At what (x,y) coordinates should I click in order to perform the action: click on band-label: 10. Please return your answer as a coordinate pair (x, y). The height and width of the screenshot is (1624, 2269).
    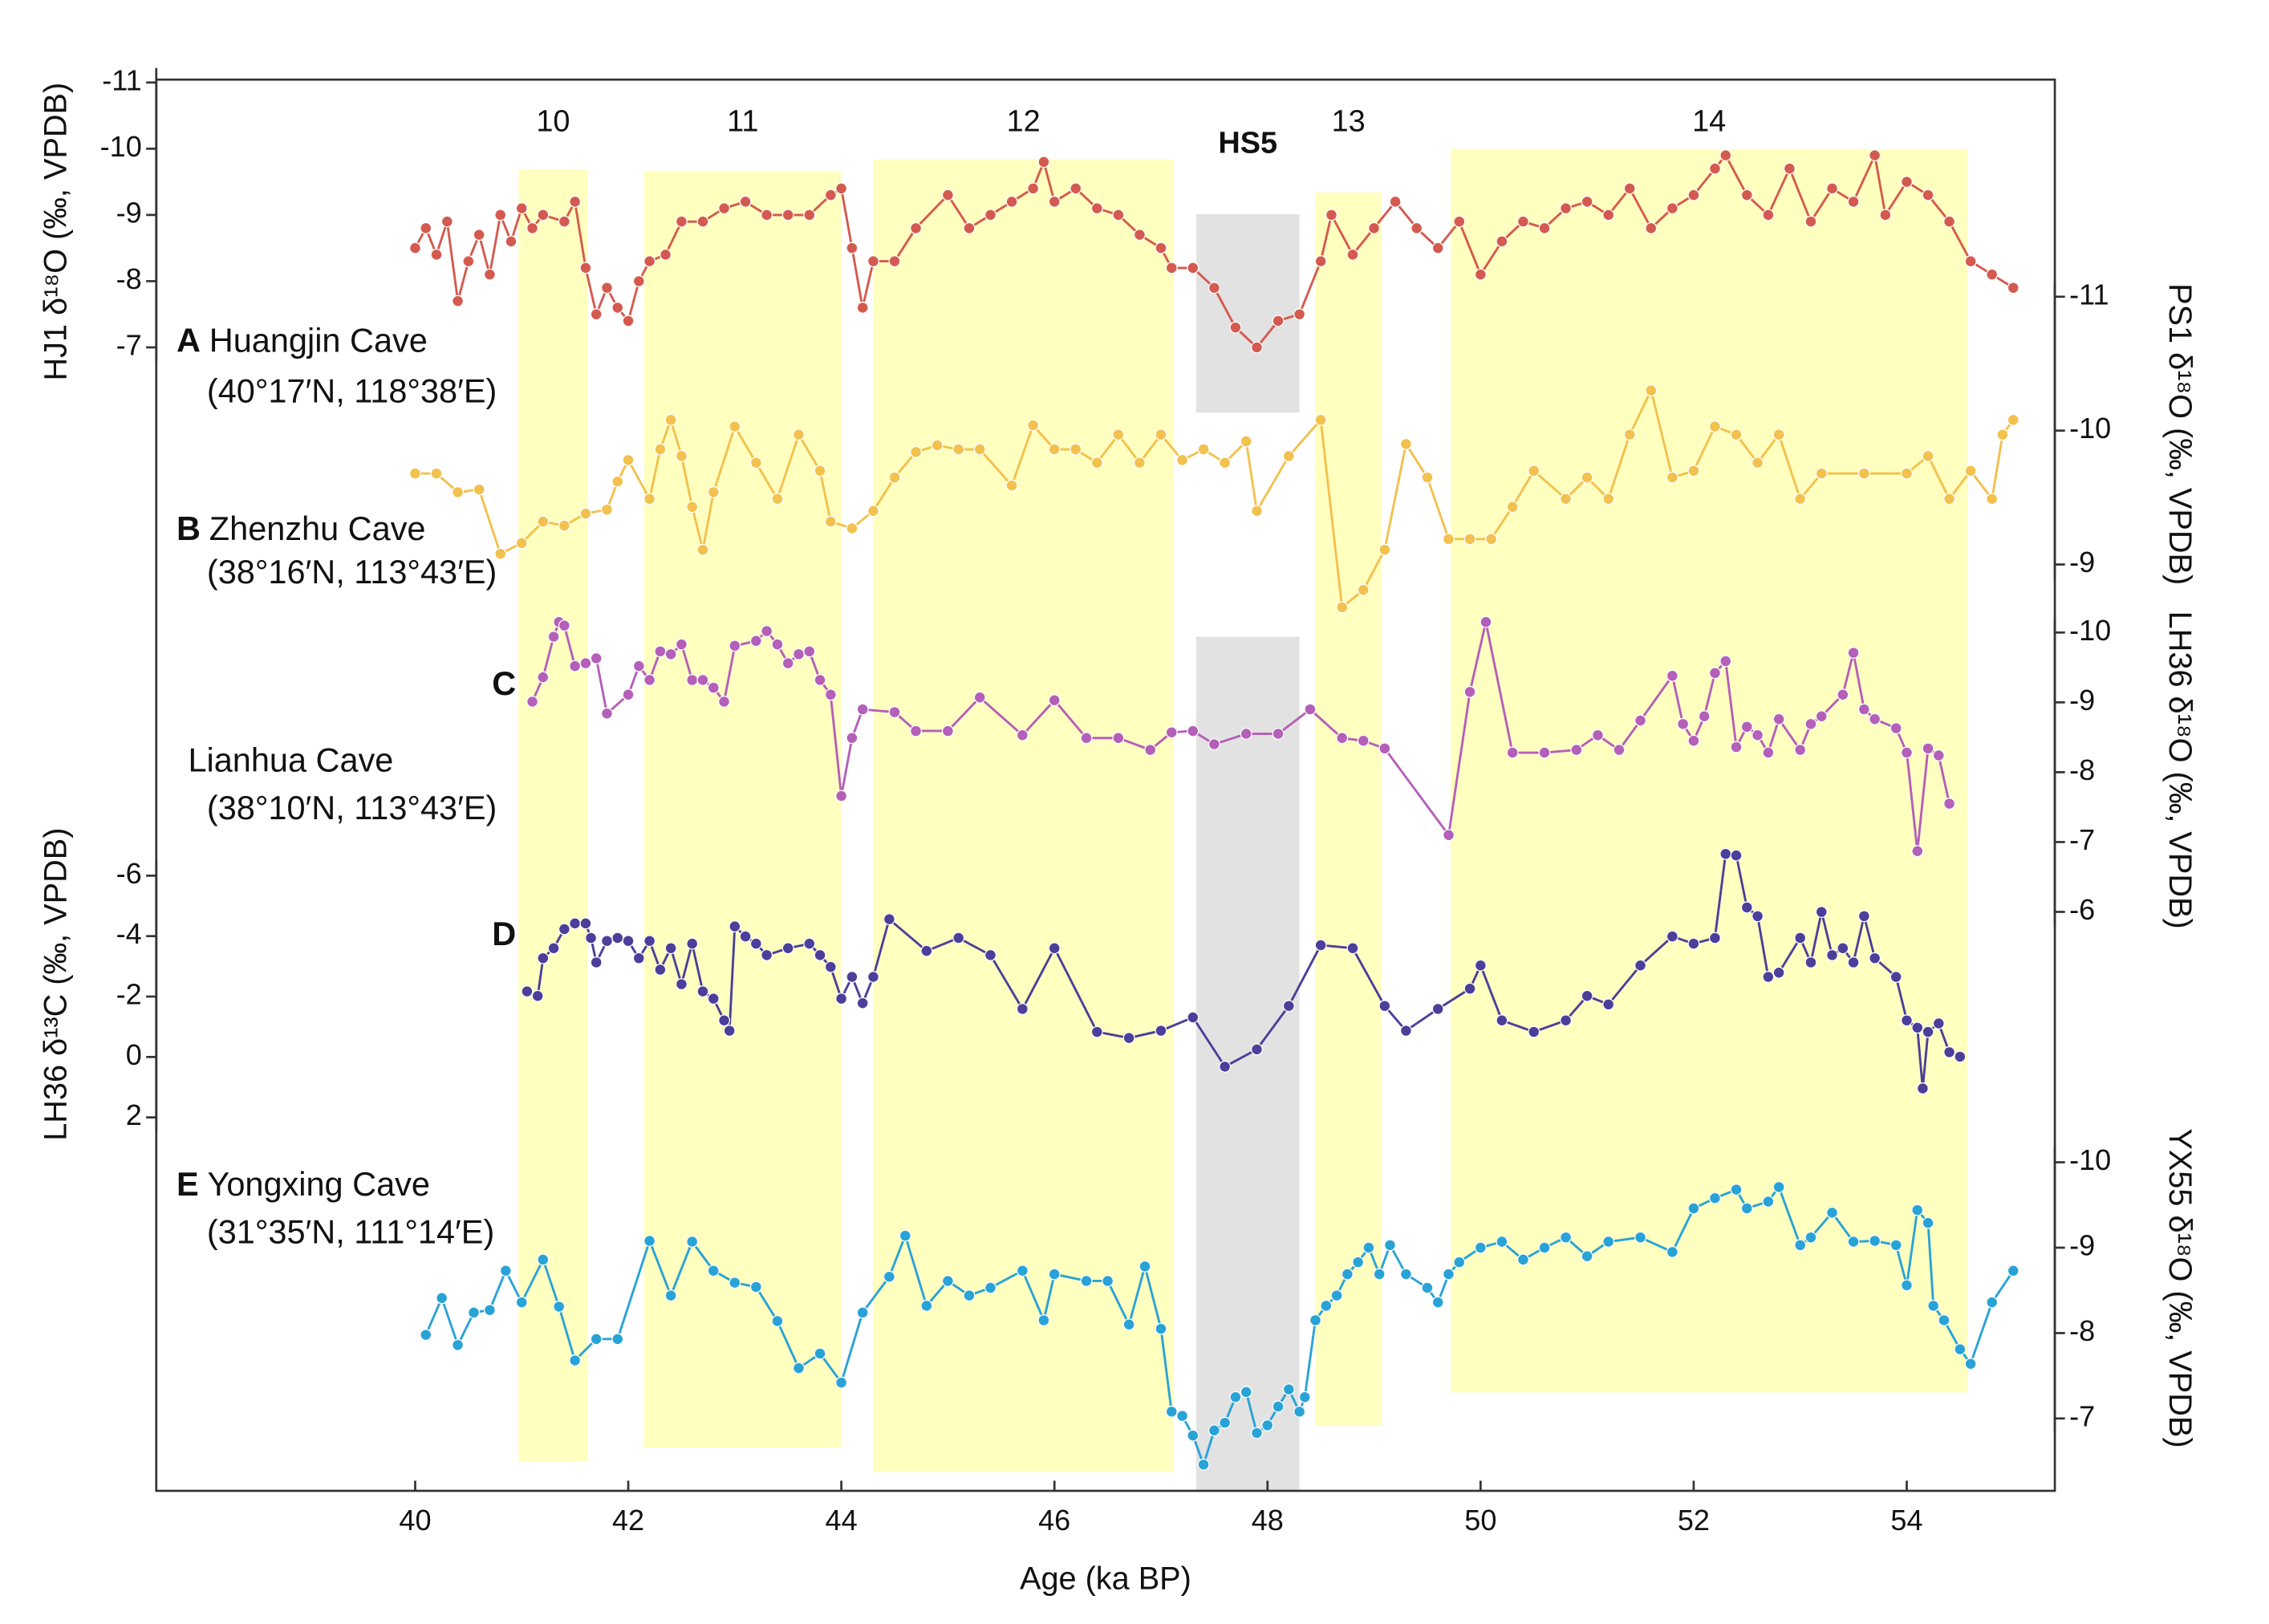
    Looking at the image, I should click on (553, 121).